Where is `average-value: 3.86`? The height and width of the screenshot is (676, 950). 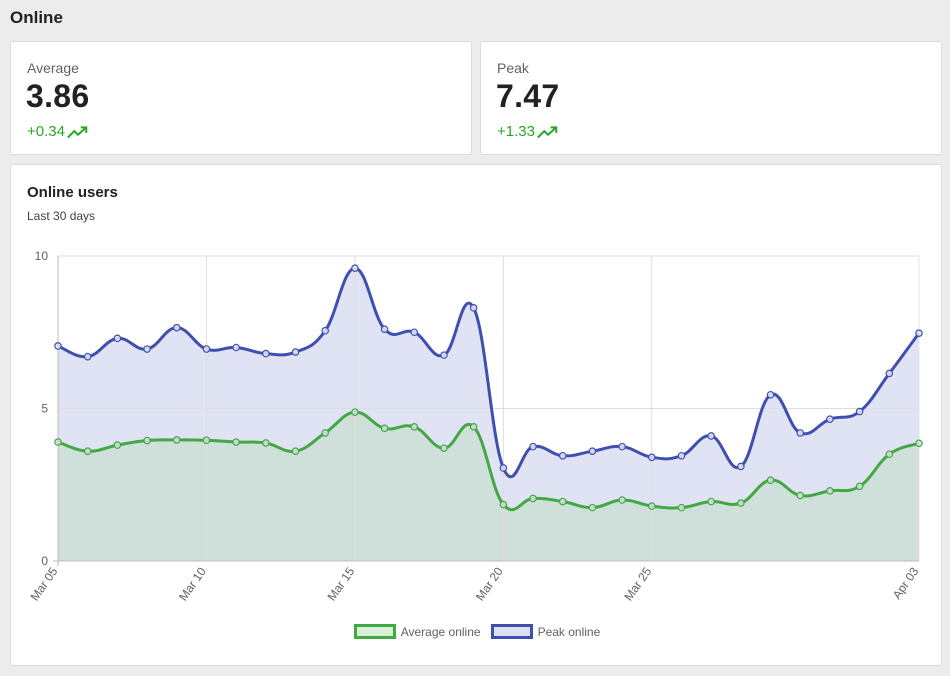
average-value: 3.86 is located at coordinates (58, 96).